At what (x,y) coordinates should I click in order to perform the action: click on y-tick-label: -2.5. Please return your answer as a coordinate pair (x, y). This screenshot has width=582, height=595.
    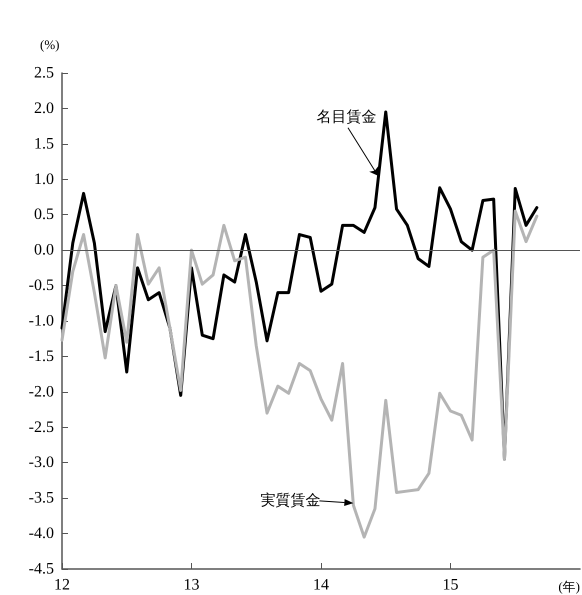
    Looking at the image, I should click on (41, 427).